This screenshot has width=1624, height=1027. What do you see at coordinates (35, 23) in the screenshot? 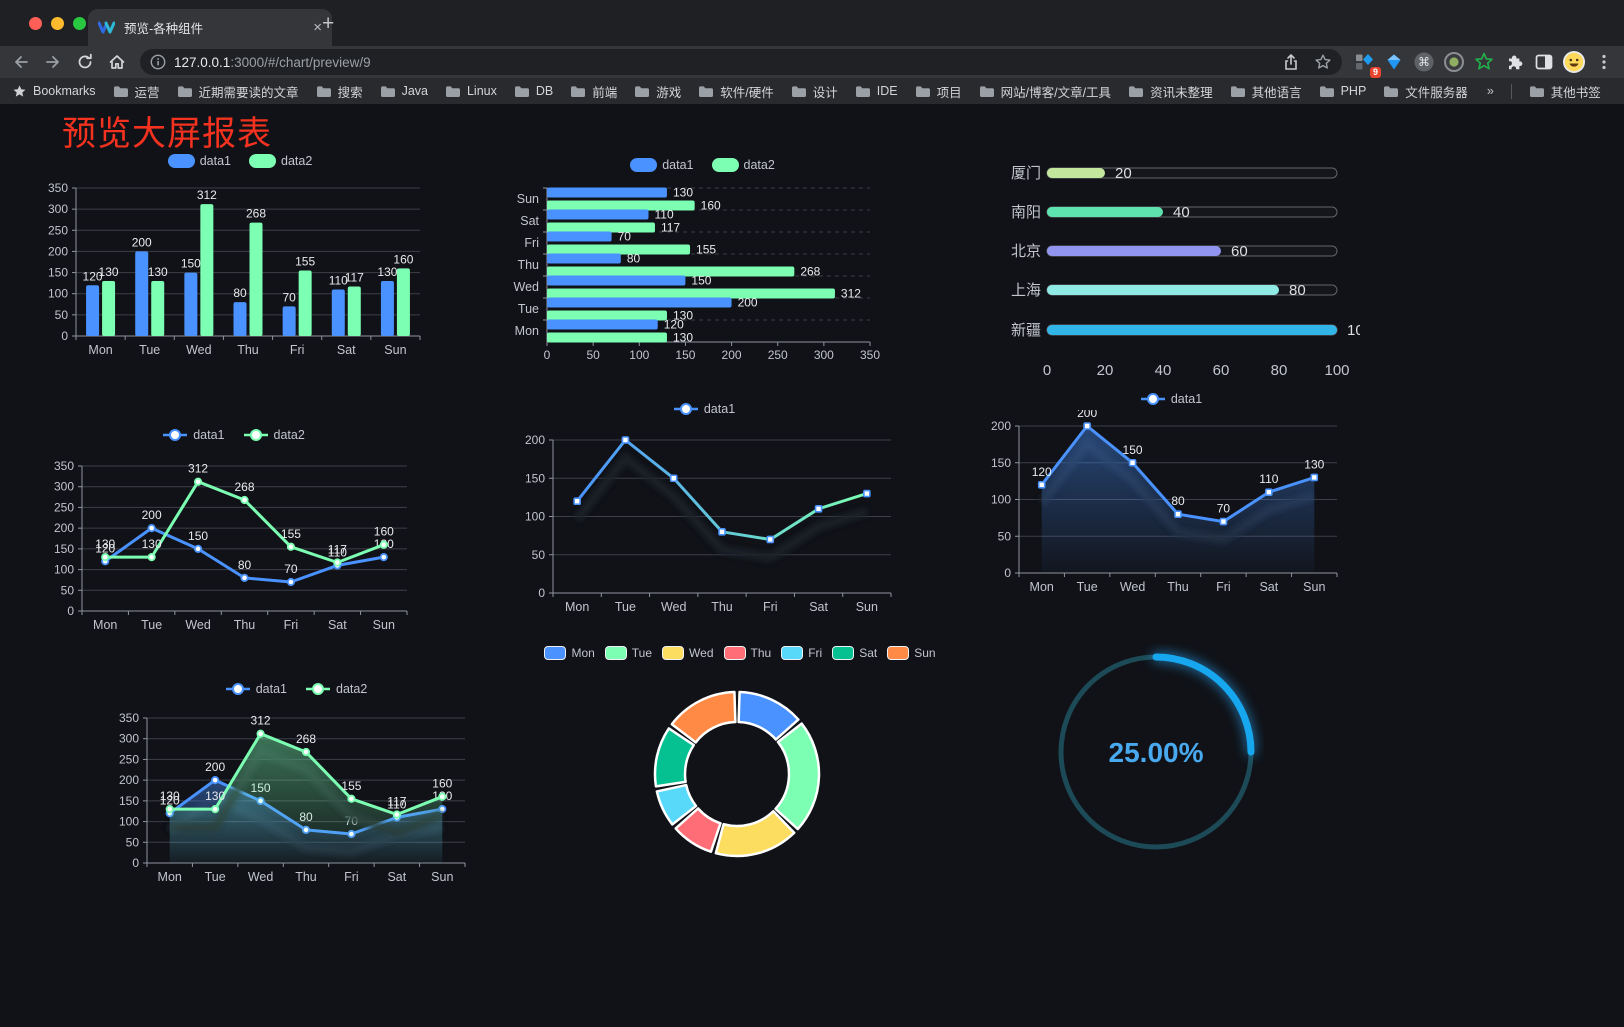
I see `window-close-button` at bounding box center [35, 23].